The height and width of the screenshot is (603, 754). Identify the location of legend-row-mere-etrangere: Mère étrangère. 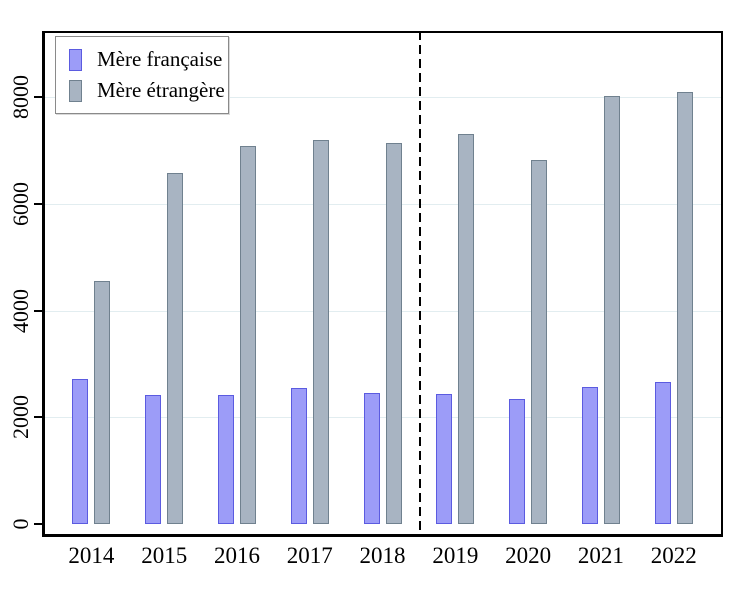
(148, 90).